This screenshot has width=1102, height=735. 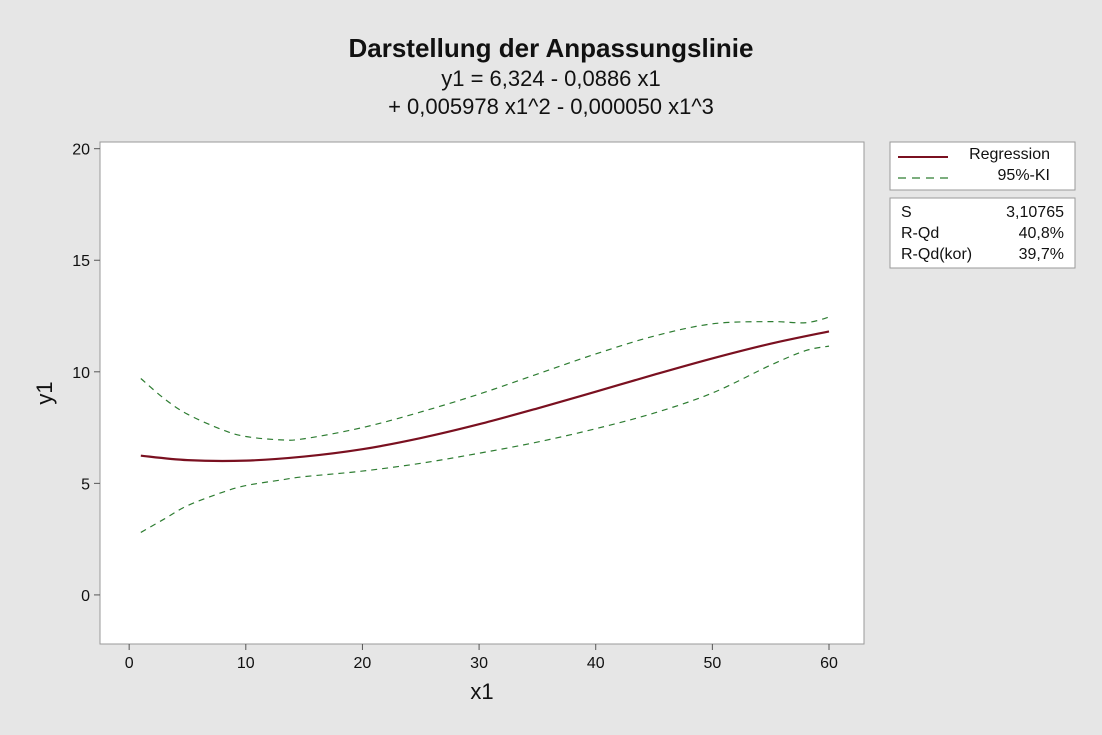 I want to click on legend: Regression 95%-KI, so click(x=982, y=166).